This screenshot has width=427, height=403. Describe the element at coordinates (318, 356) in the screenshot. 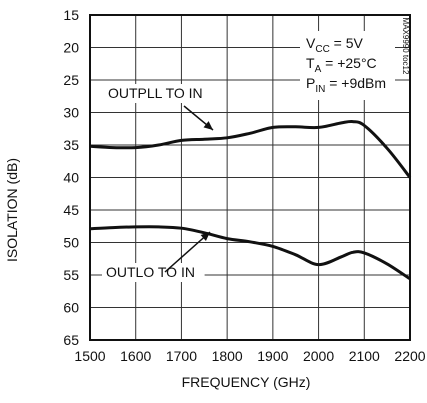

I see `x-tick-label: 2000` at that location.